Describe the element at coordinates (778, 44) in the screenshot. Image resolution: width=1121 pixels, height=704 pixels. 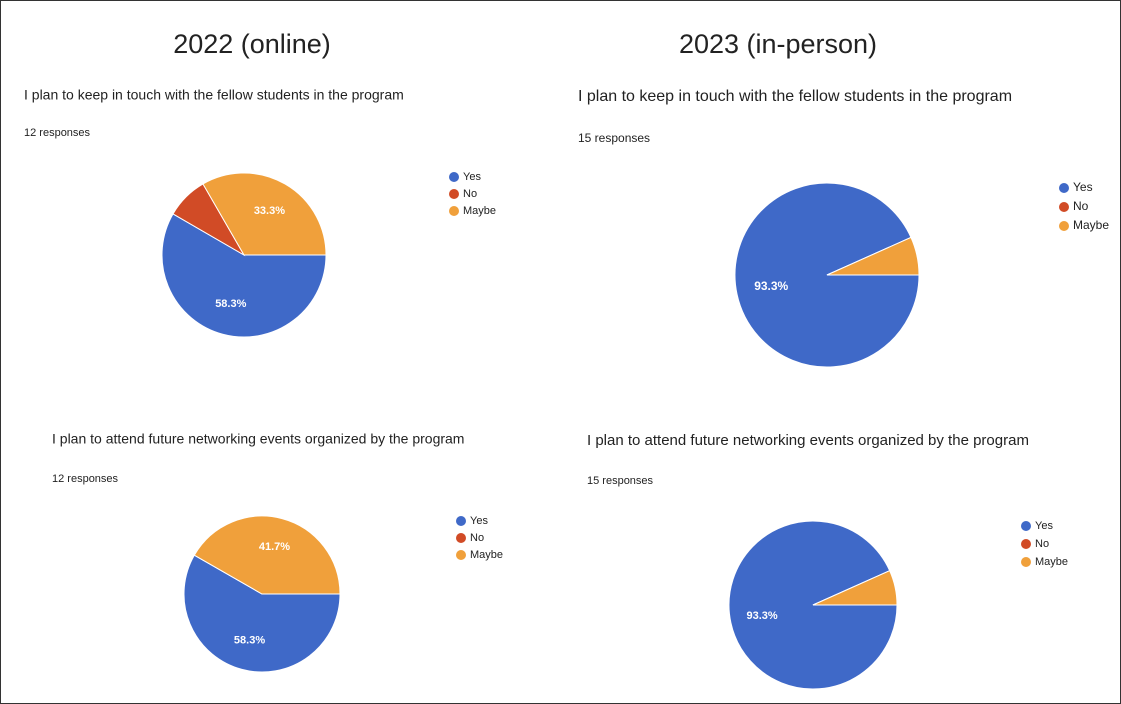
I see `column-heading: 2023 (in-person)` at that location.